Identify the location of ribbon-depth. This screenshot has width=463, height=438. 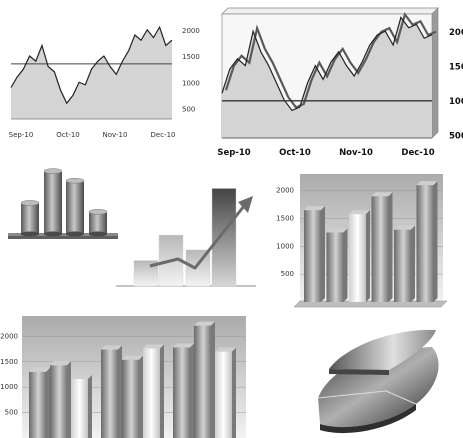
(330, 60).